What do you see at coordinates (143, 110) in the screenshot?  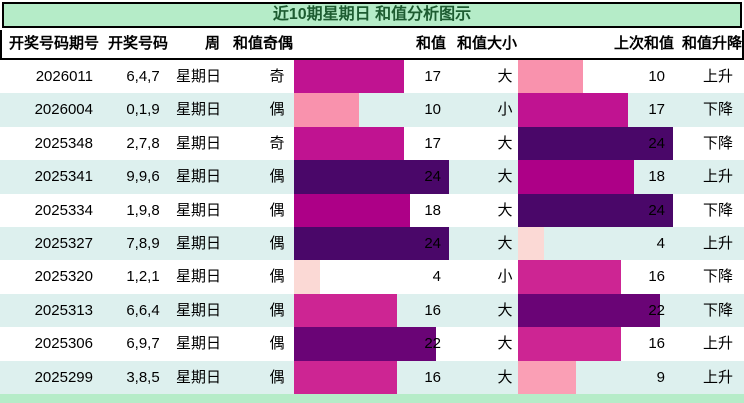 I see `draw-numbers: 0,1,9` at bounding box center [143, 110].